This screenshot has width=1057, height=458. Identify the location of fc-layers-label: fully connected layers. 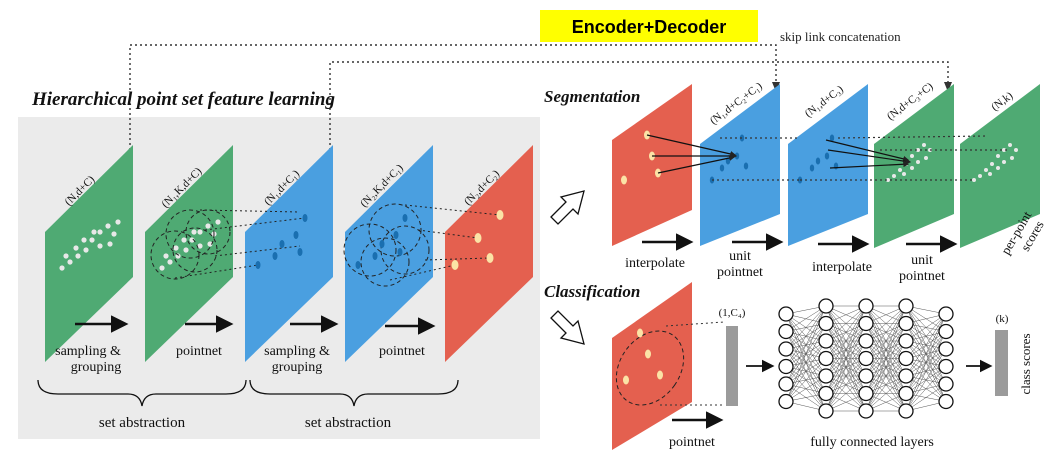
(872, 442).